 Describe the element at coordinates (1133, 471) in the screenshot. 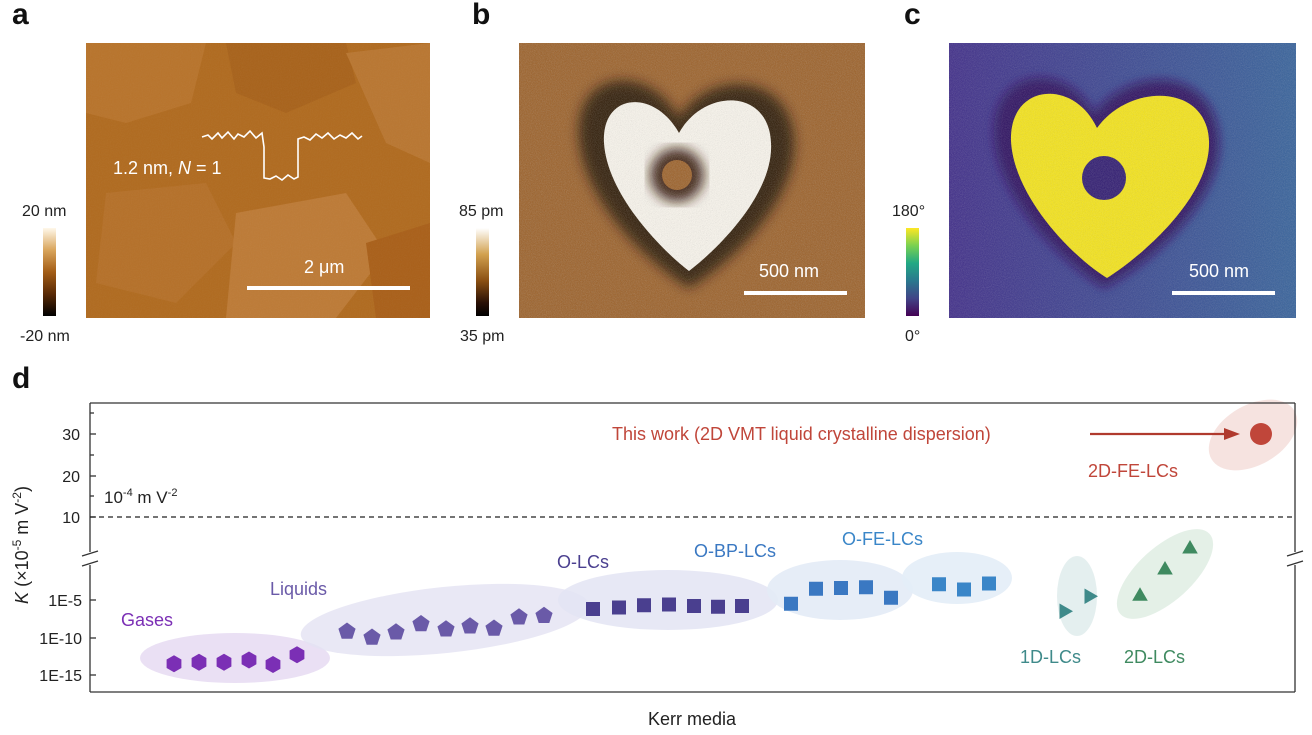

I see `series-label-2dfe: 2D-FE-LCs` at that location.